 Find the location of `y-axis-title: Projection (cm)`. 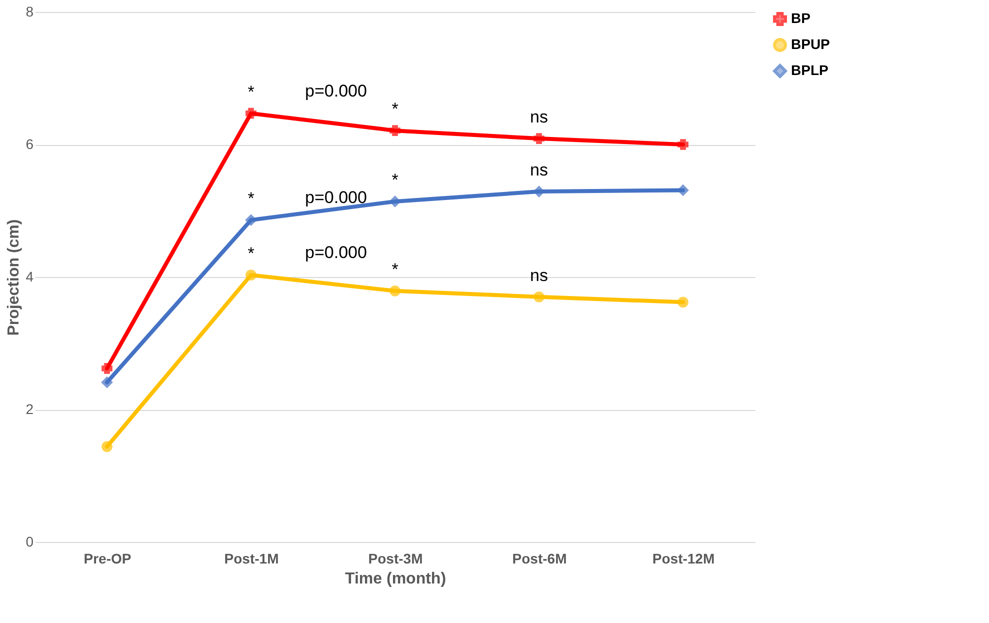

y-axis-title: Projection (cm) is located at coordinates (14, 277).